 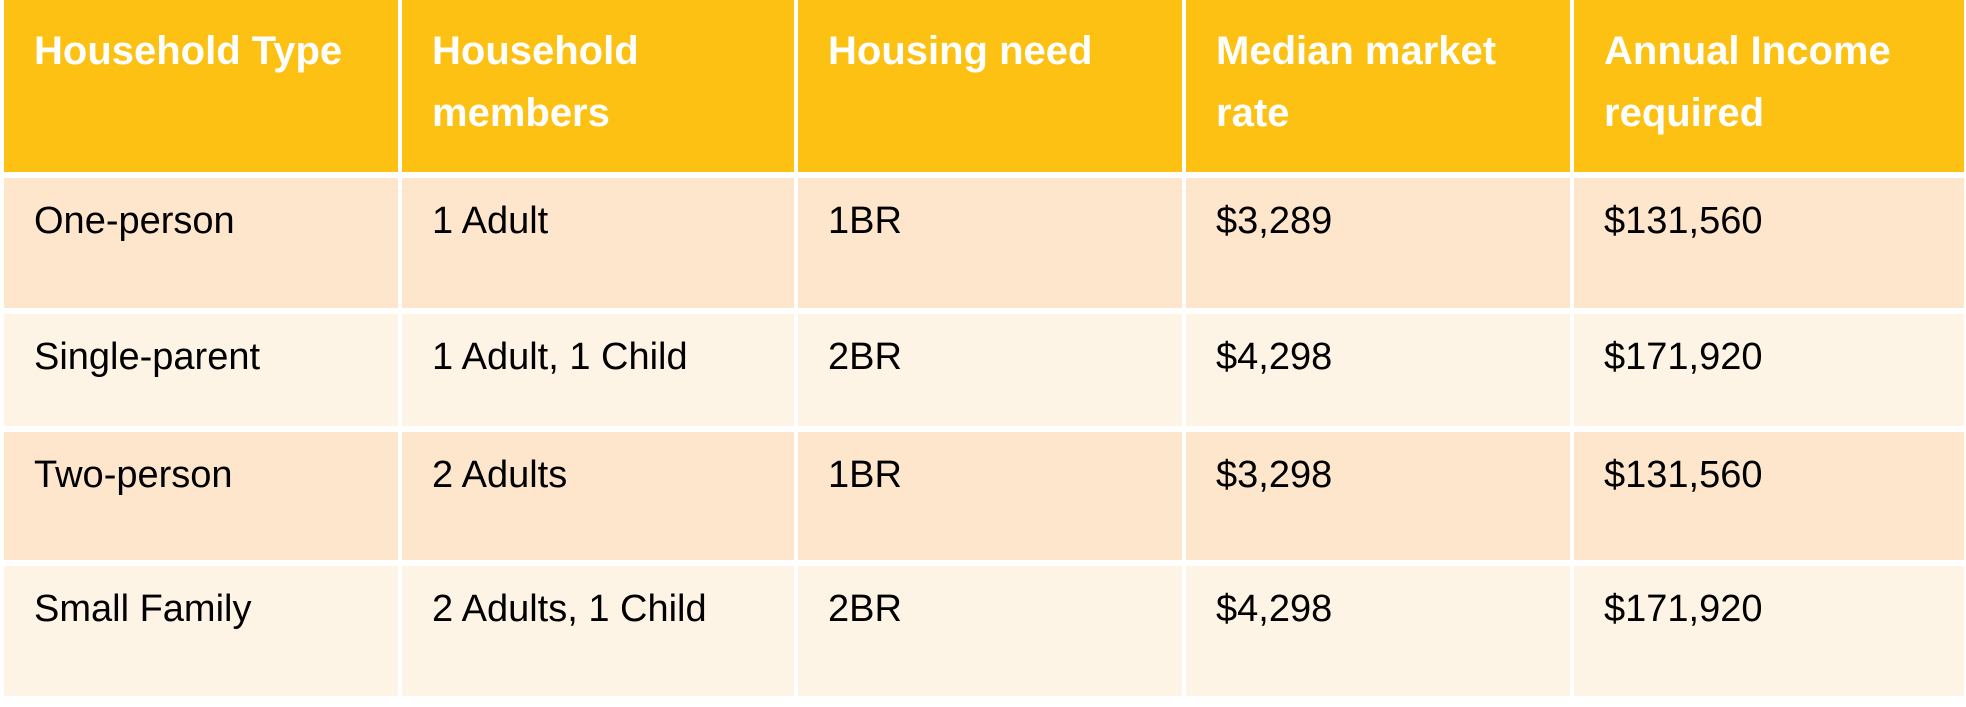 I want to click on cell-median-market-rate: $3,289, so click(x=1378, y=243).